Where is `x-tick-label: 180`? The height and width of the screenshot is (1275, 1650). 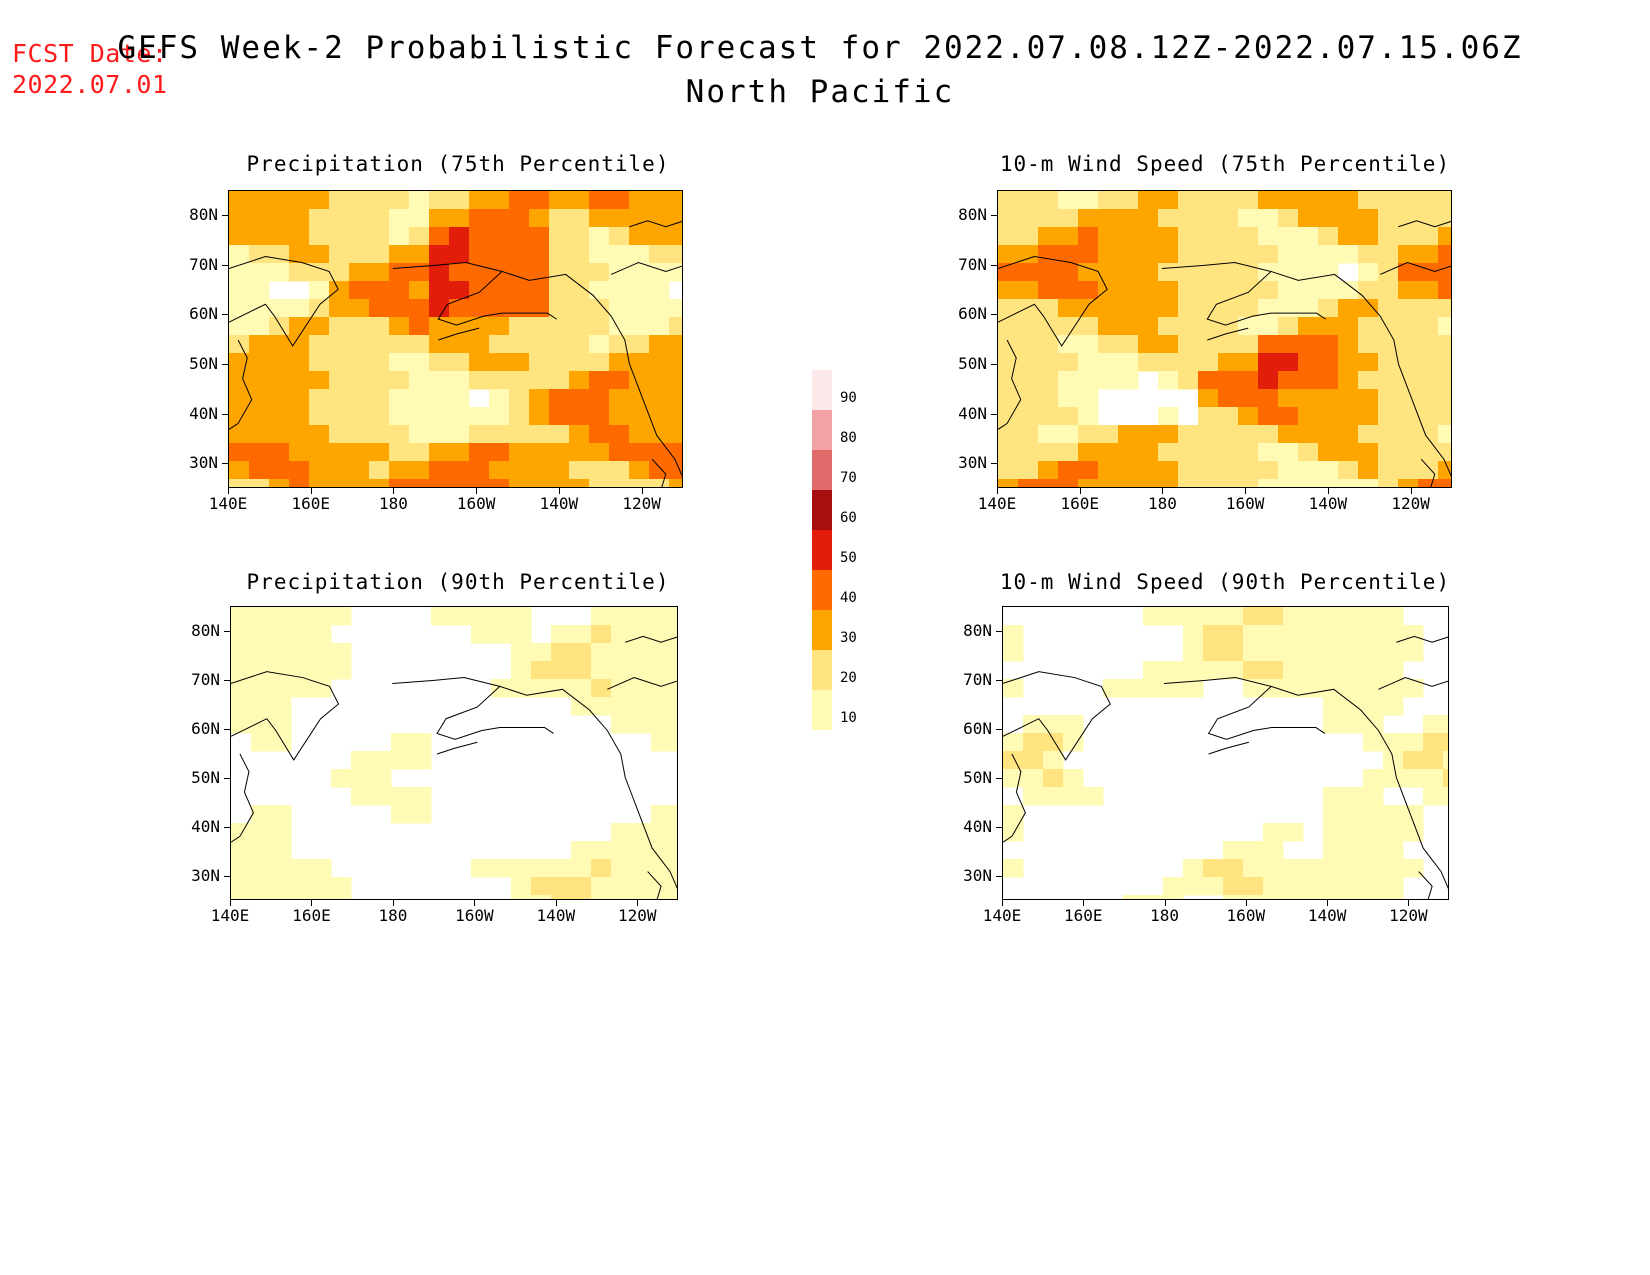 x-tick-label: 180 is located at coordinates (1164, 915).